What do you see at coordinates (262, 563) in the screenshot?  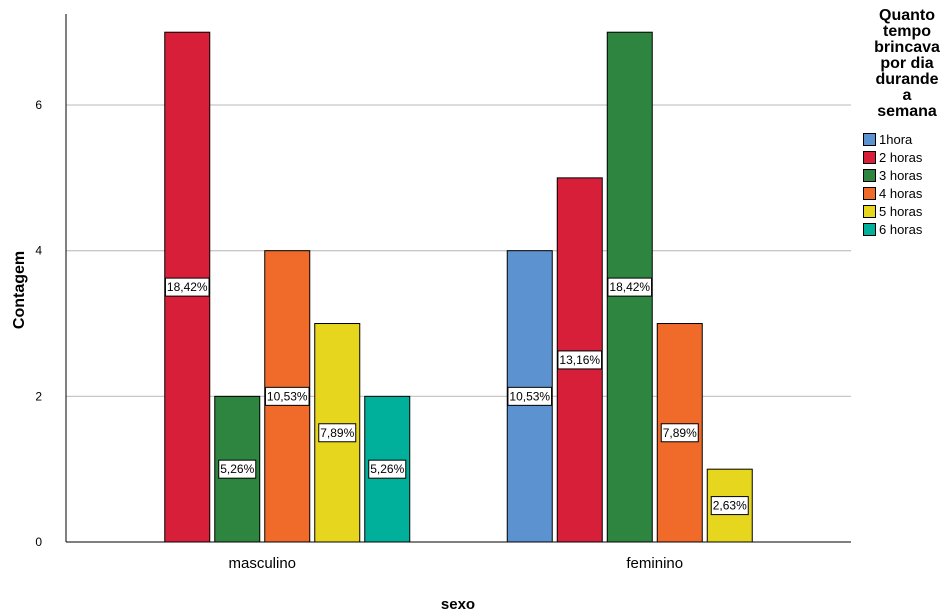 I see `x-tick-label: masculino` at bounding box center [262, 563].